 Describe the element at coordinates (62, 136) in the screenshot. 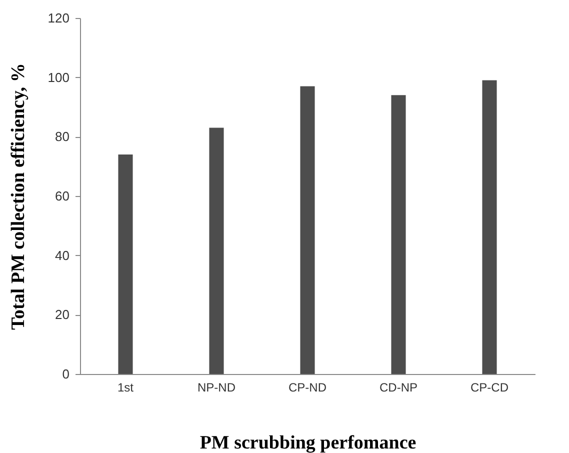

I see `y-tick-label: 80` at that location.